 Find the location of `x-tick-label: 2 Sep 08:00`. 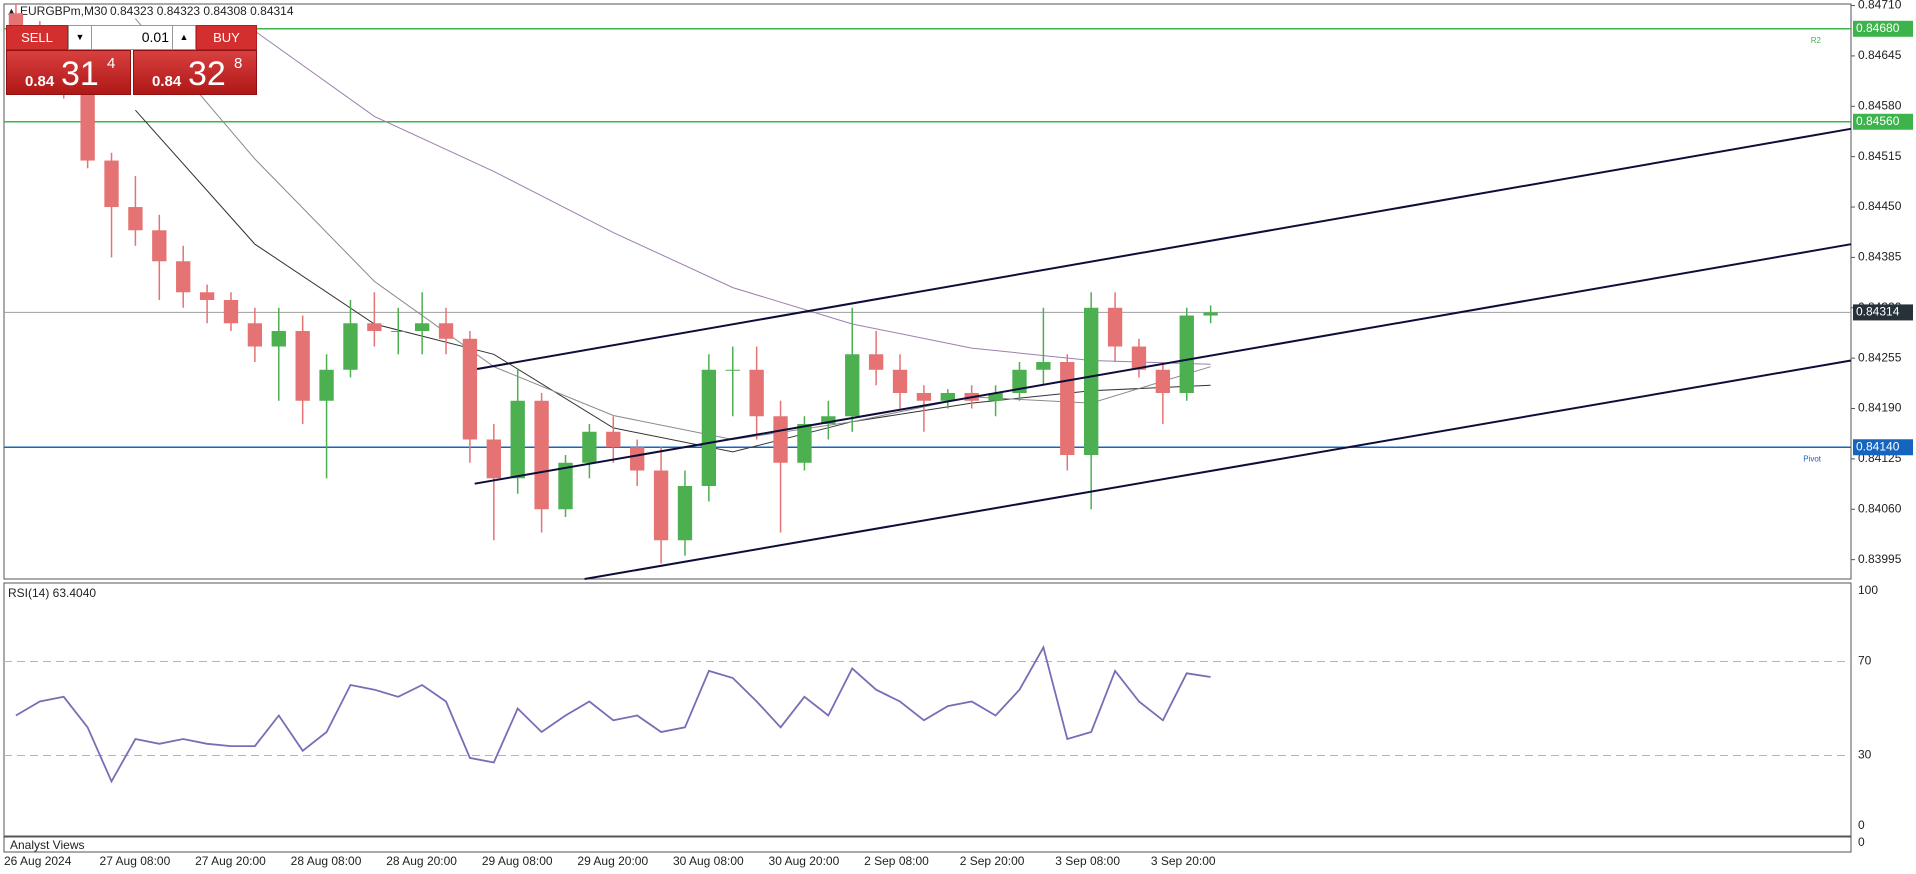

x-tick-label: 2 Sep 08:00 is located at coordinates (896, 861).